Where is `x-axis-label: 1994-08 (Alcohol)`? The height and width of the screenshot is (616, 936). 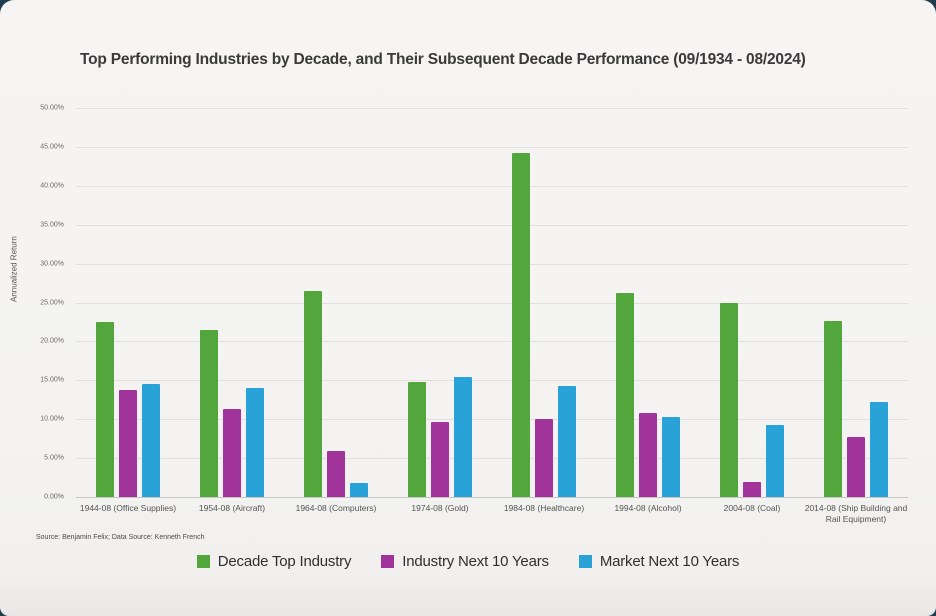
x-axis-label: 1994-08 (Alcohol) is located at coordinates (648, 508).